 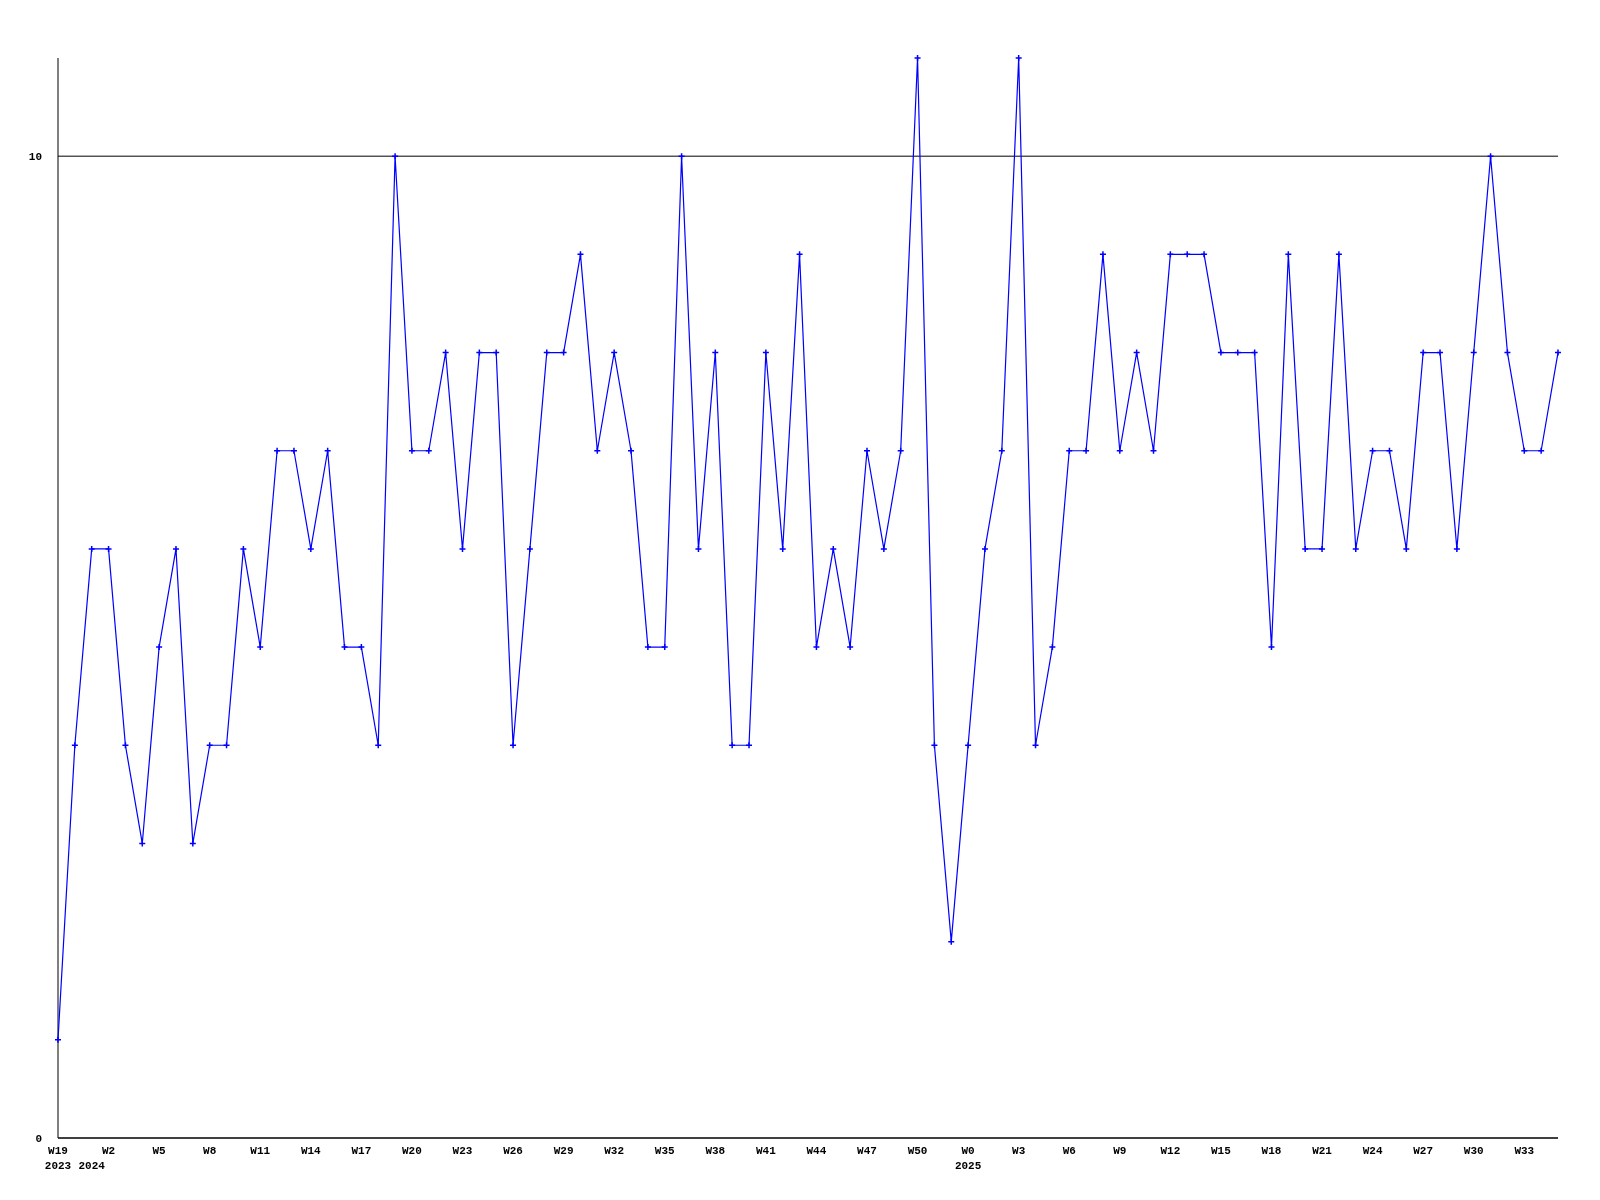 I want to click on x-tick-label: W18, so click(x=1271, y=1151).